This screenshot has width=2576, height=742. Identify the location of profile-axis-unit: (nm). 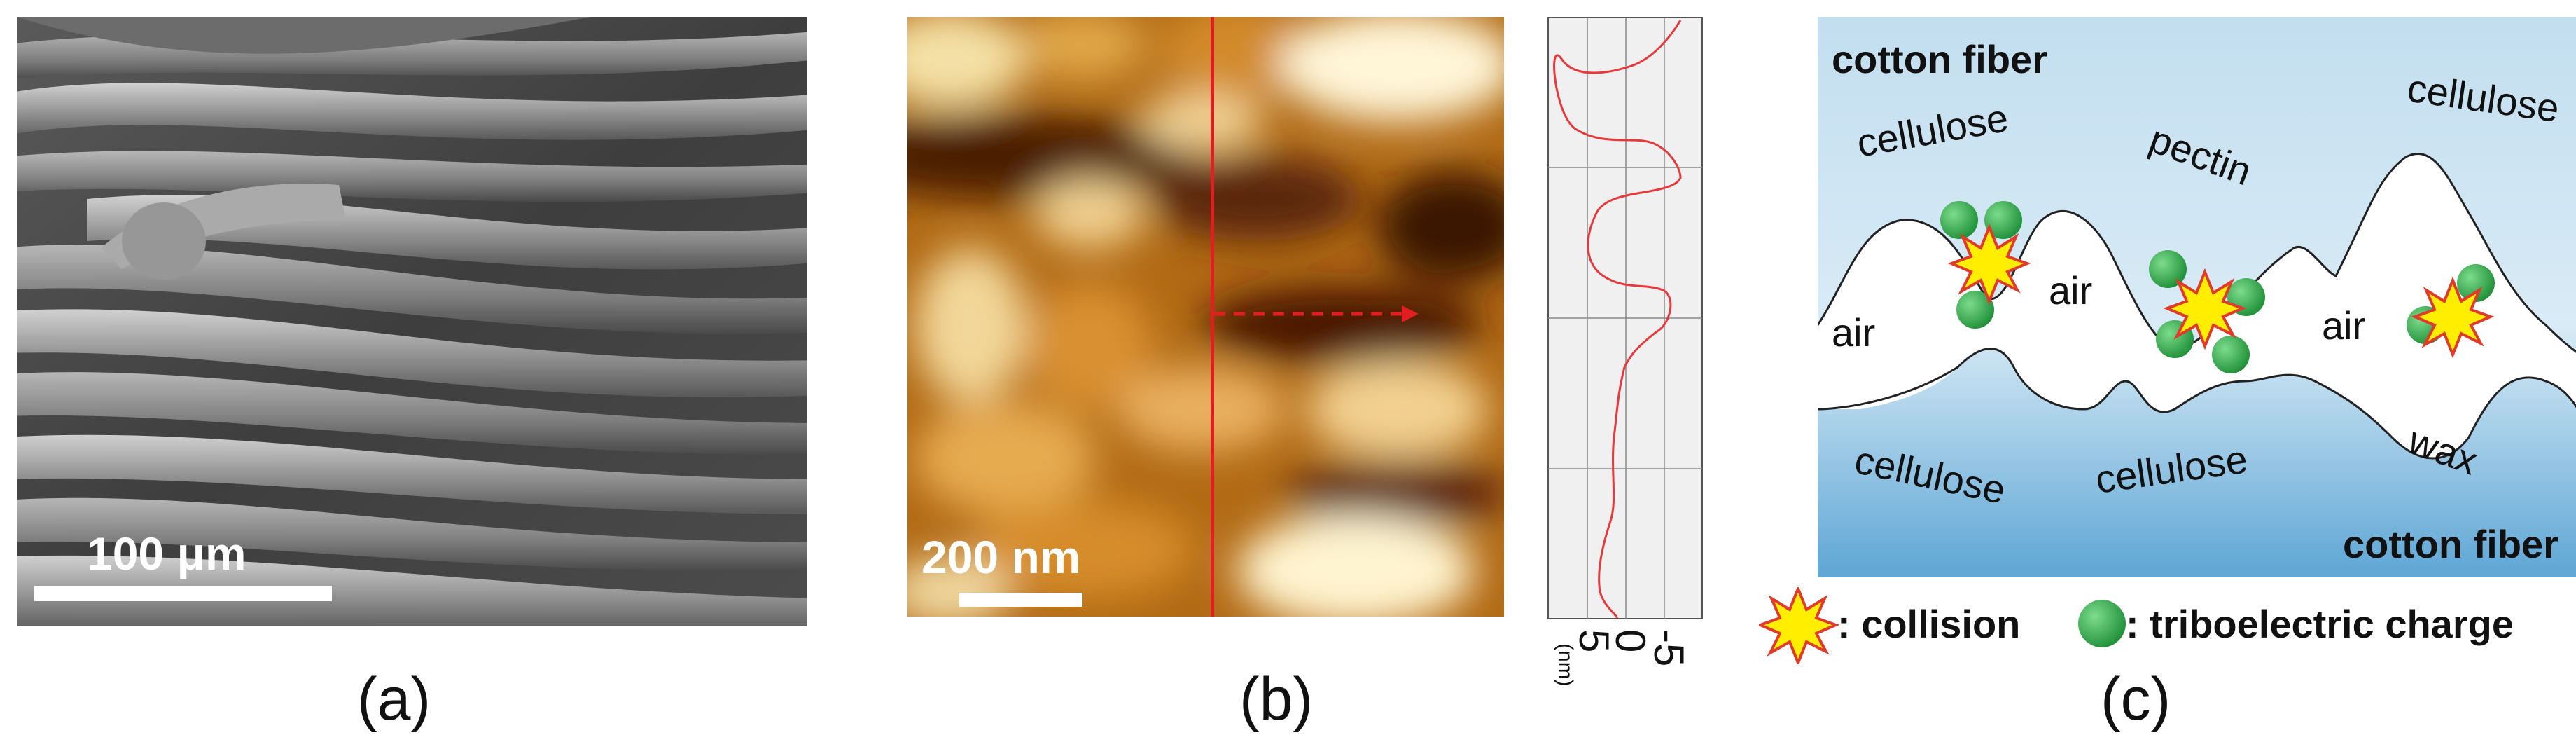
(1565, 665).